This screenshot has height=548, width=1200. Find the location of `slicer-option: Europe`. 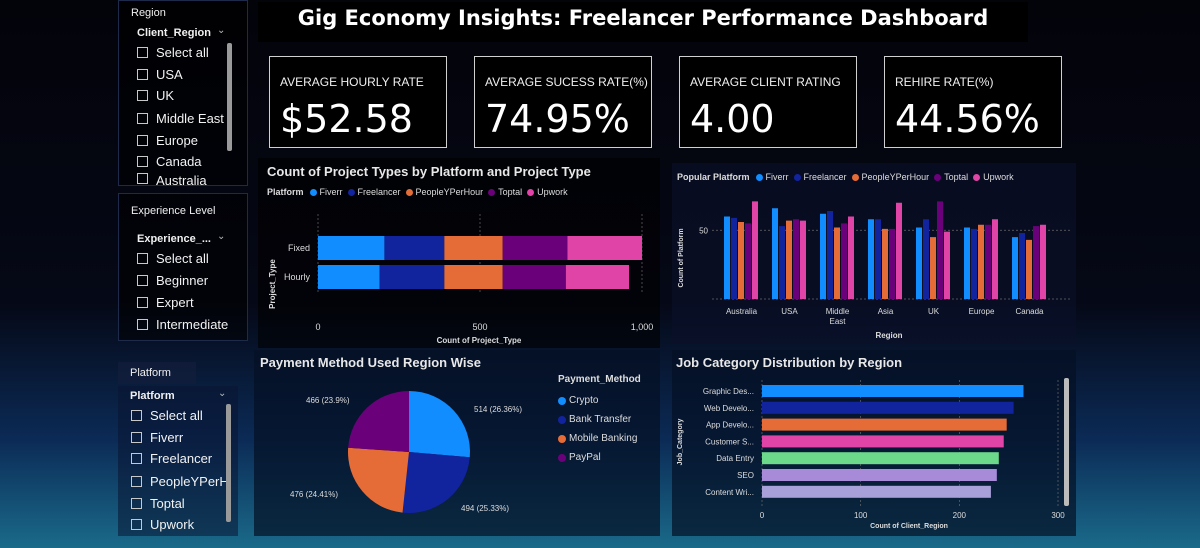

slicer-option: Europe is located at coordinates (167, 140).